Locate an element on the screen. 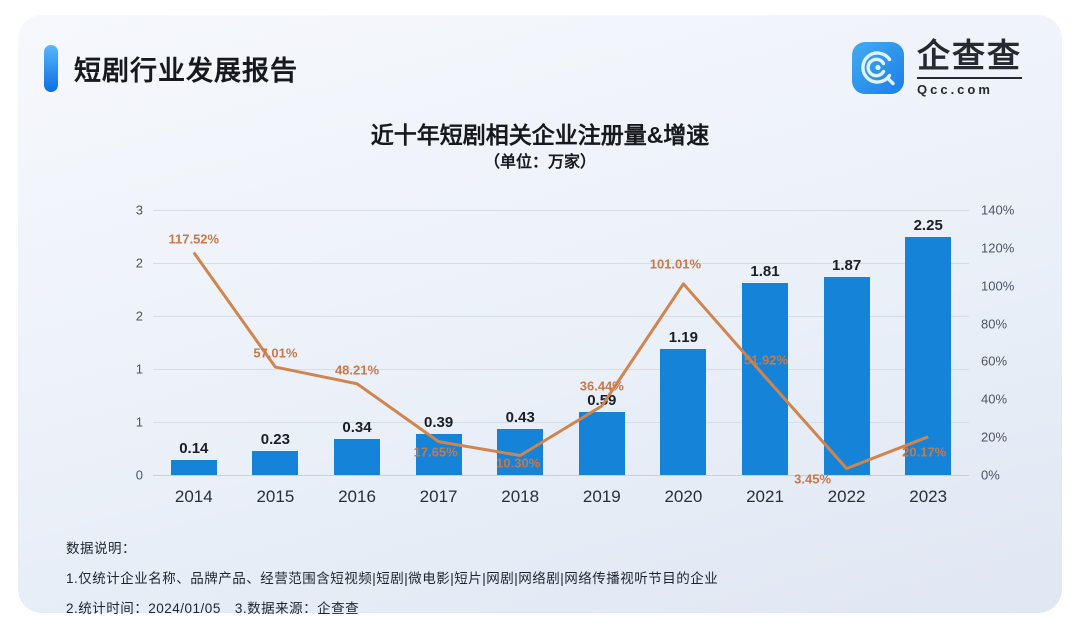 The width and height of the screenshot is (1080, 629). growth-value-label: 57.01% is located at coordinates (275, 353).